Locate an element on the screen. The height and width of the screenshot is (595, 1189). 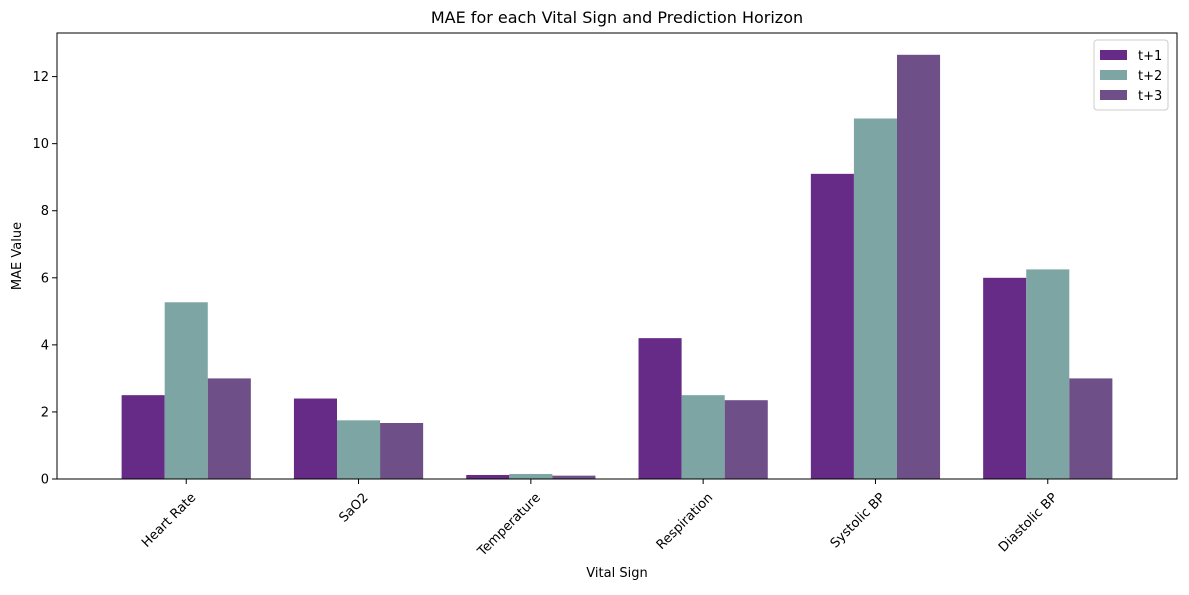
y-tick-label: 2 is located at coordinates (45, 412).